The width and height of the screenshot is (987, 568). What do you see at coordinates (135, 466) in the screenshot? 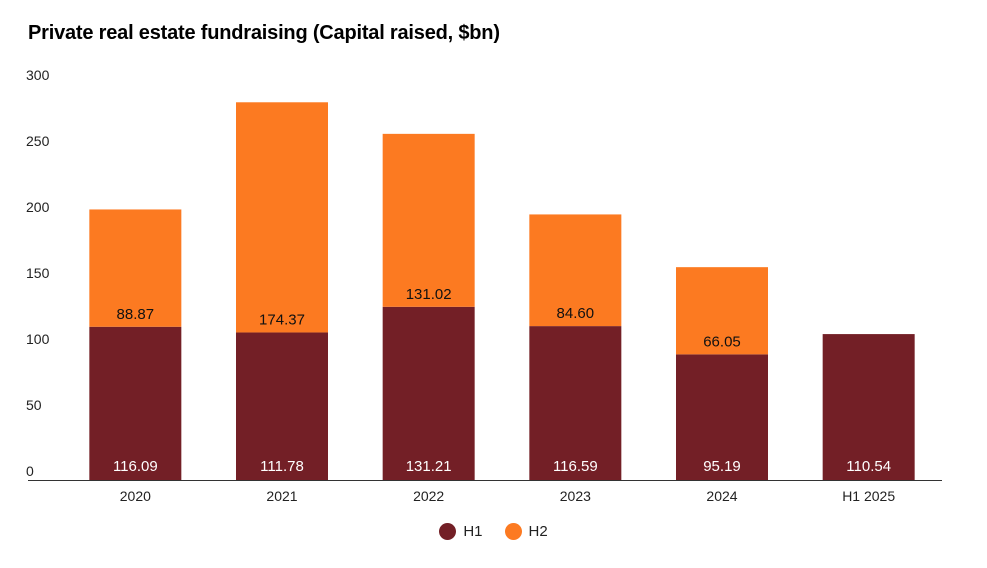
I see `data-label-h1: 116.09` at bounding box center [135, 466].